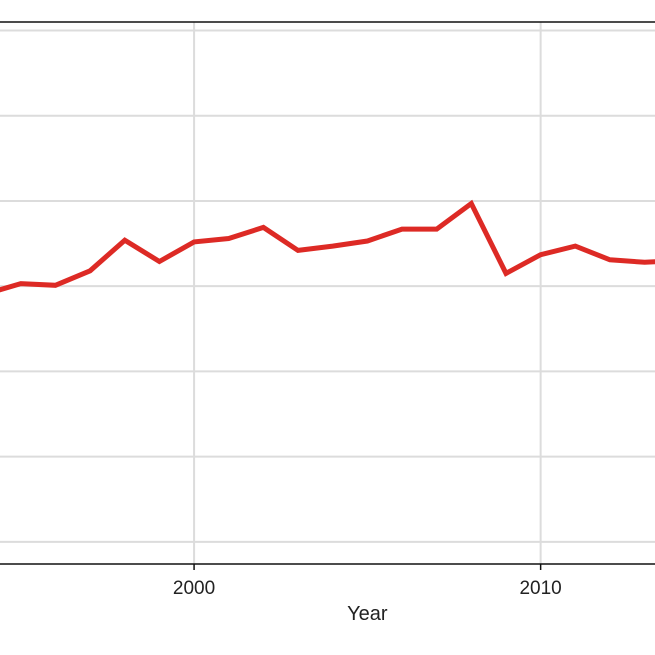 This screenshot has height=655, width=655. What do you see at coordinates (367, 614) in the screenshot?
I see `x-axis-title: Year` at bounding box center [367, 614].